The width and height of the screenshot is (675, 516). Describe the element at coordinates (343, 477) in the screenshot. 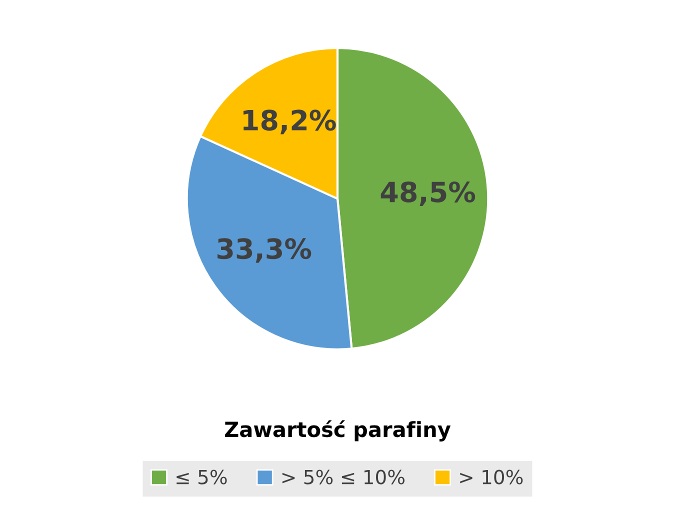

I see `legend-label: > 5% ≤ 10%` at that location.